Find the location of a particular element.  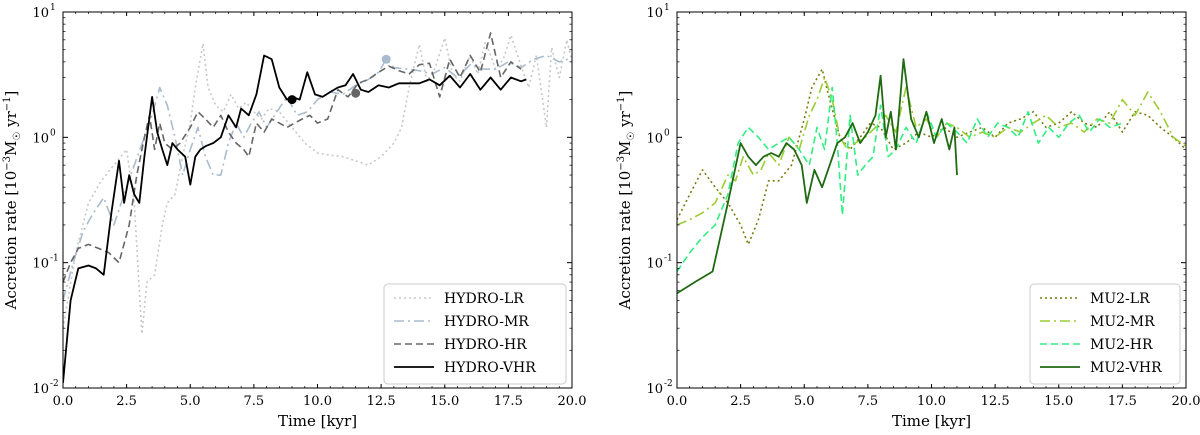

left-xtick-label: 12.5 is located at coordinates (381, 401).